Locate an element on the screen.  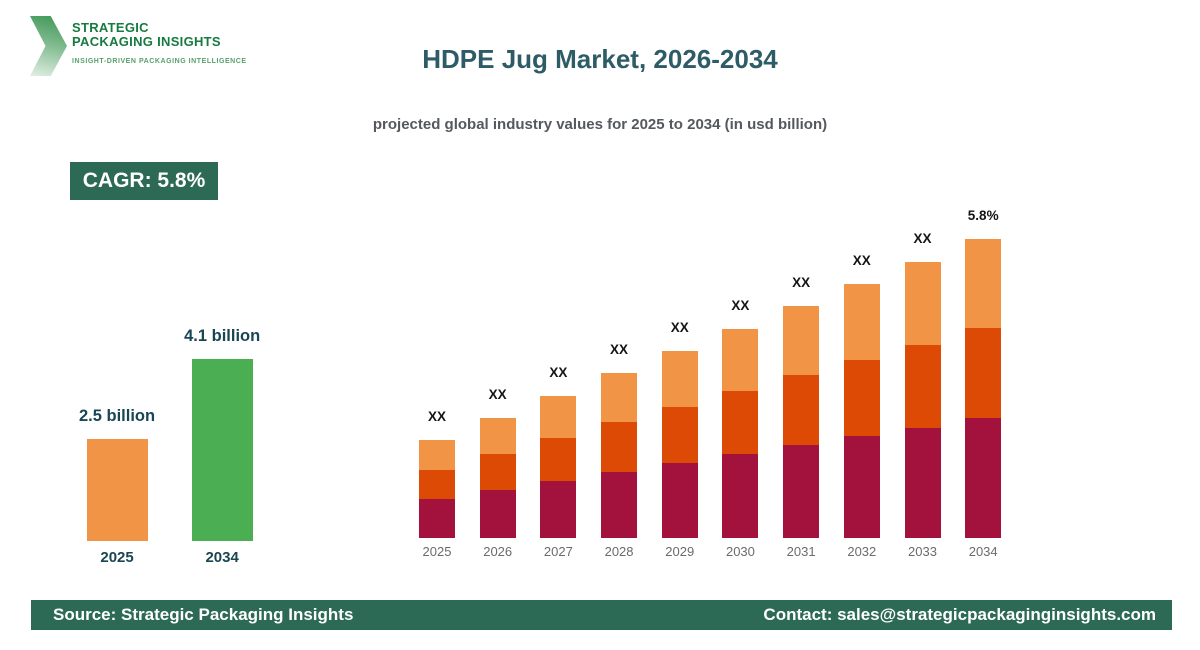
bar-segment-top-2027 is located at coordinates (558, 417).